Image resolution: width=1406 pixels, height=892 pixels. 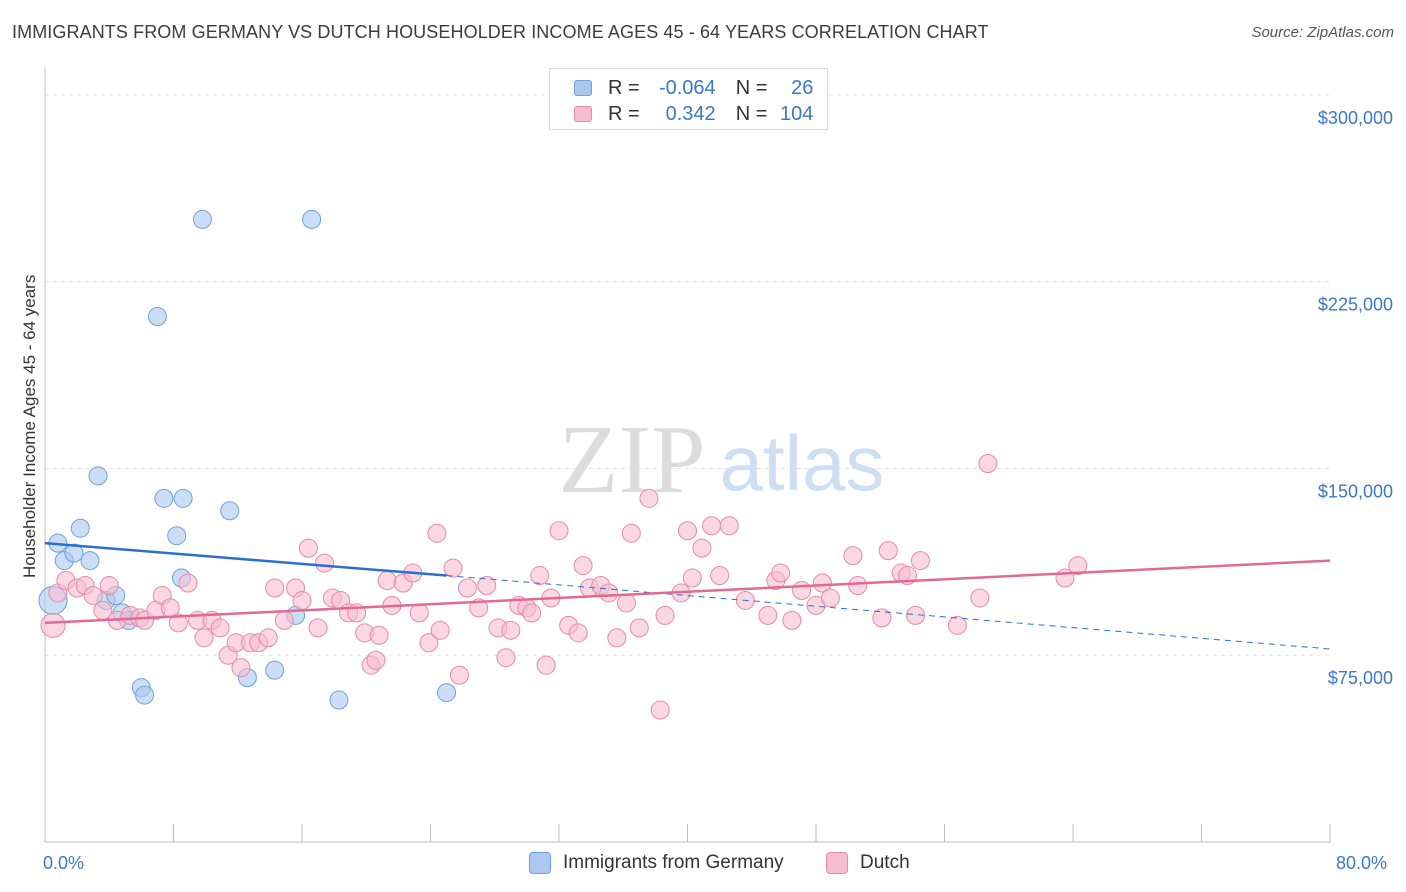 I want to click on y-axis-label: Householder Income Ages 45 - 64 years, so click(x=29, y=426).